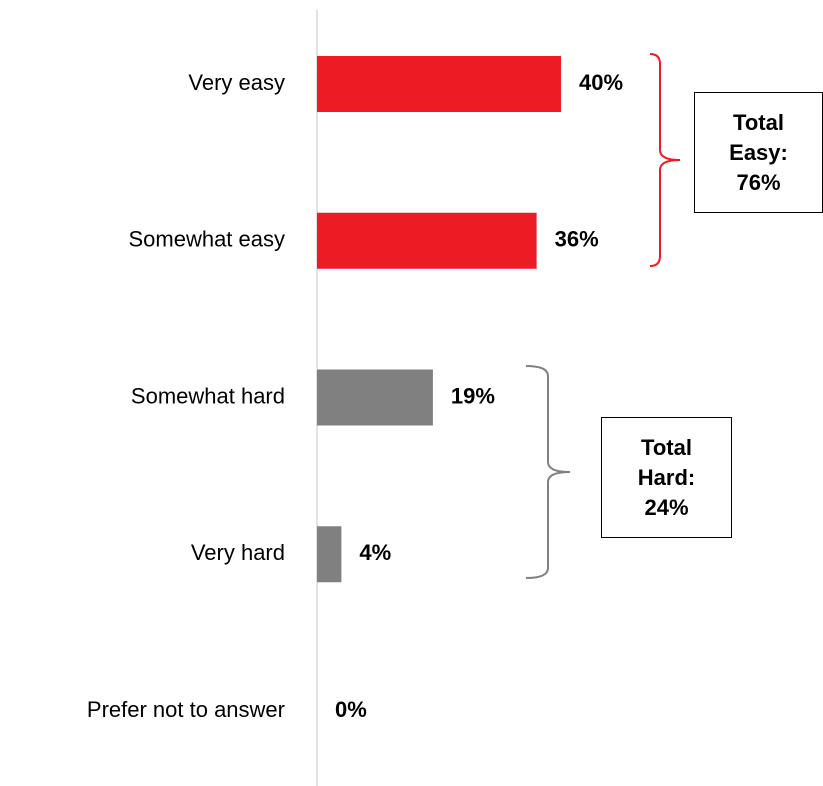 The image size is (823, 786). Describe the element at coordinates (473, 395) in the screenshot. I see `value-label: 19%` at that location.